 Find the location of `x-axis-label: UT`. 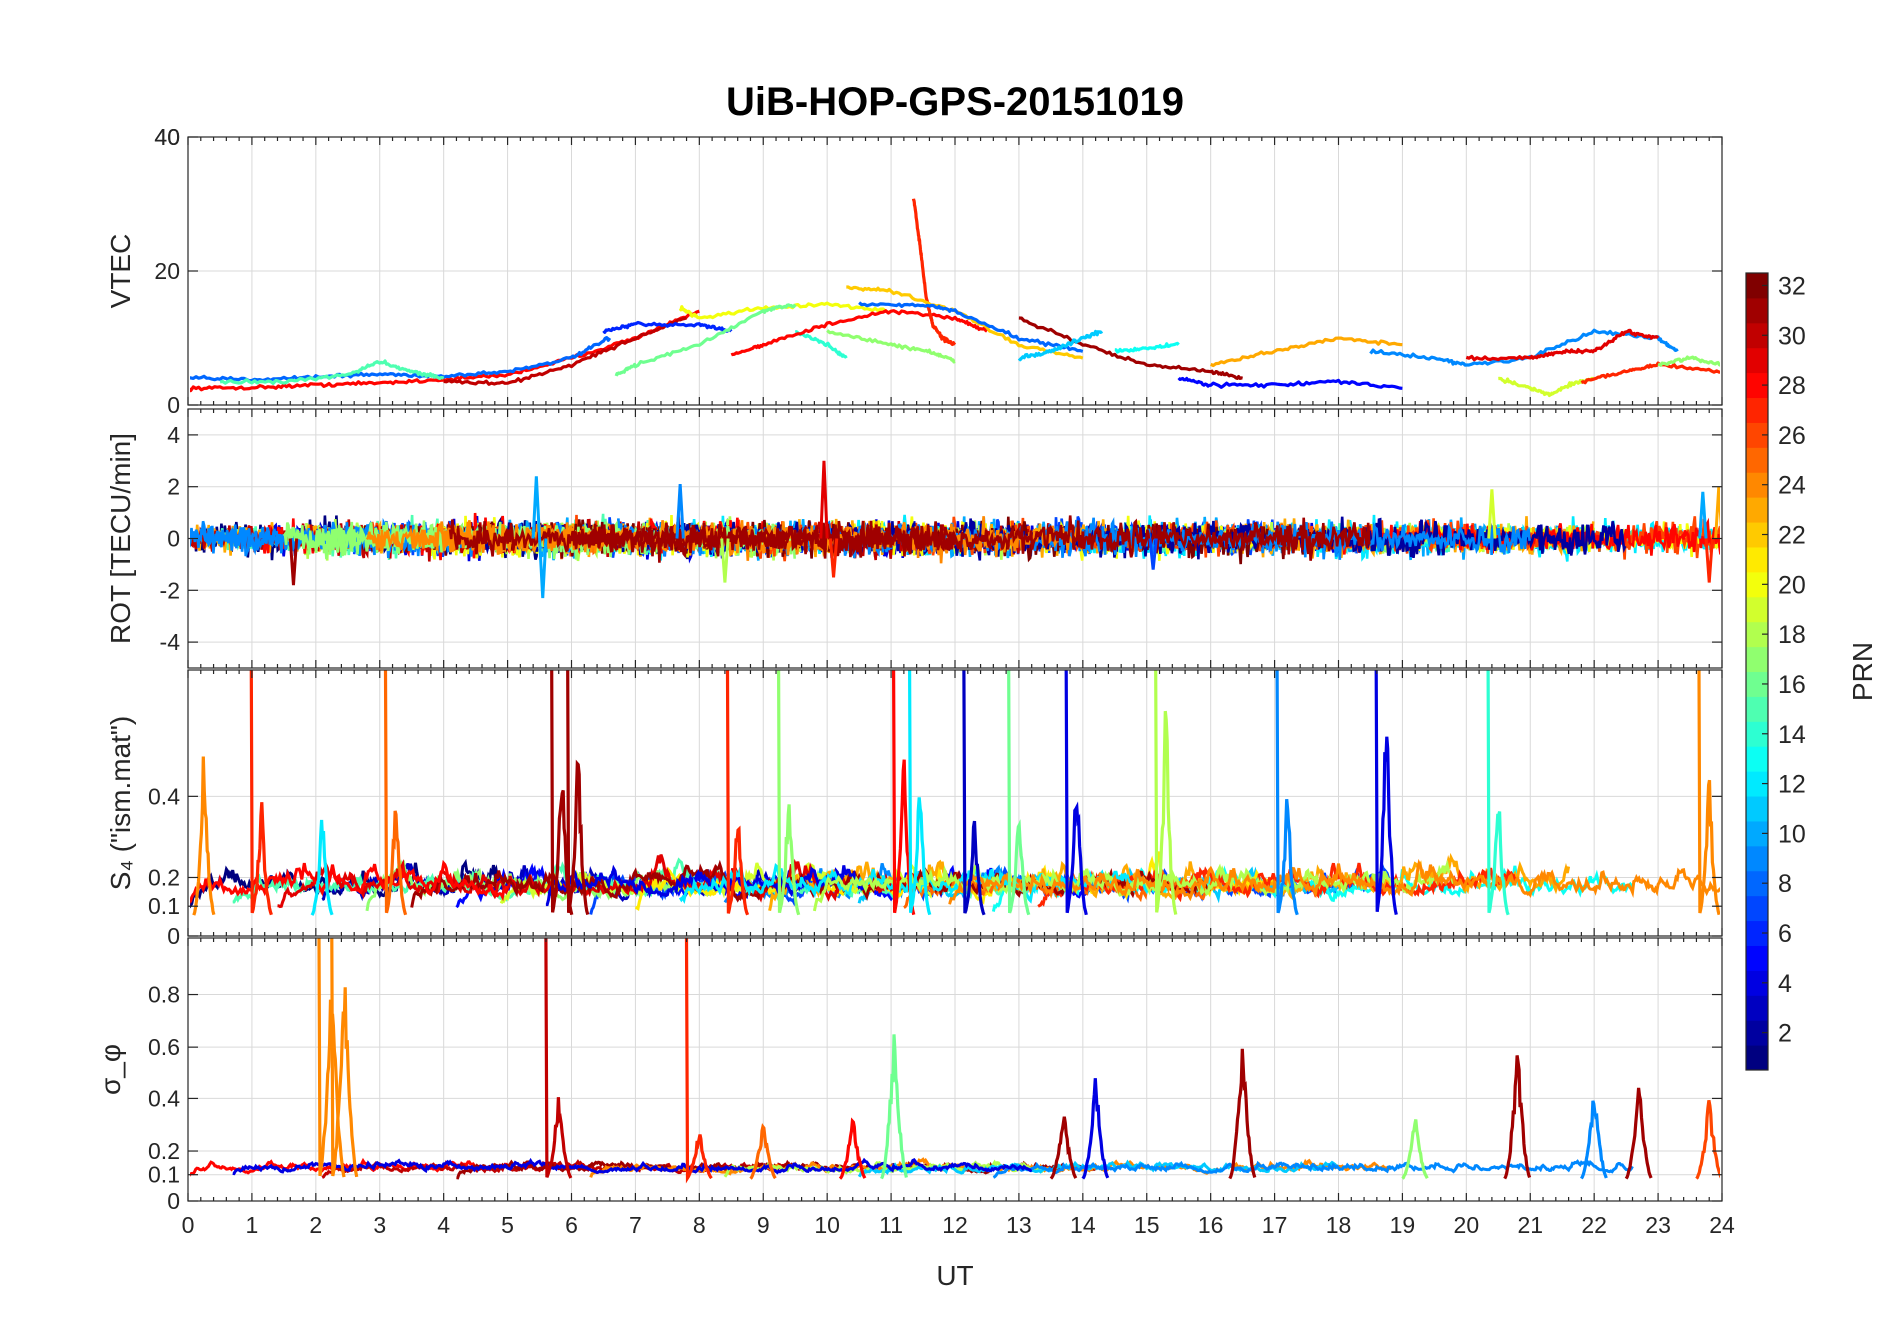

x-axis-label: UT is located at coordinates (954, 1275).